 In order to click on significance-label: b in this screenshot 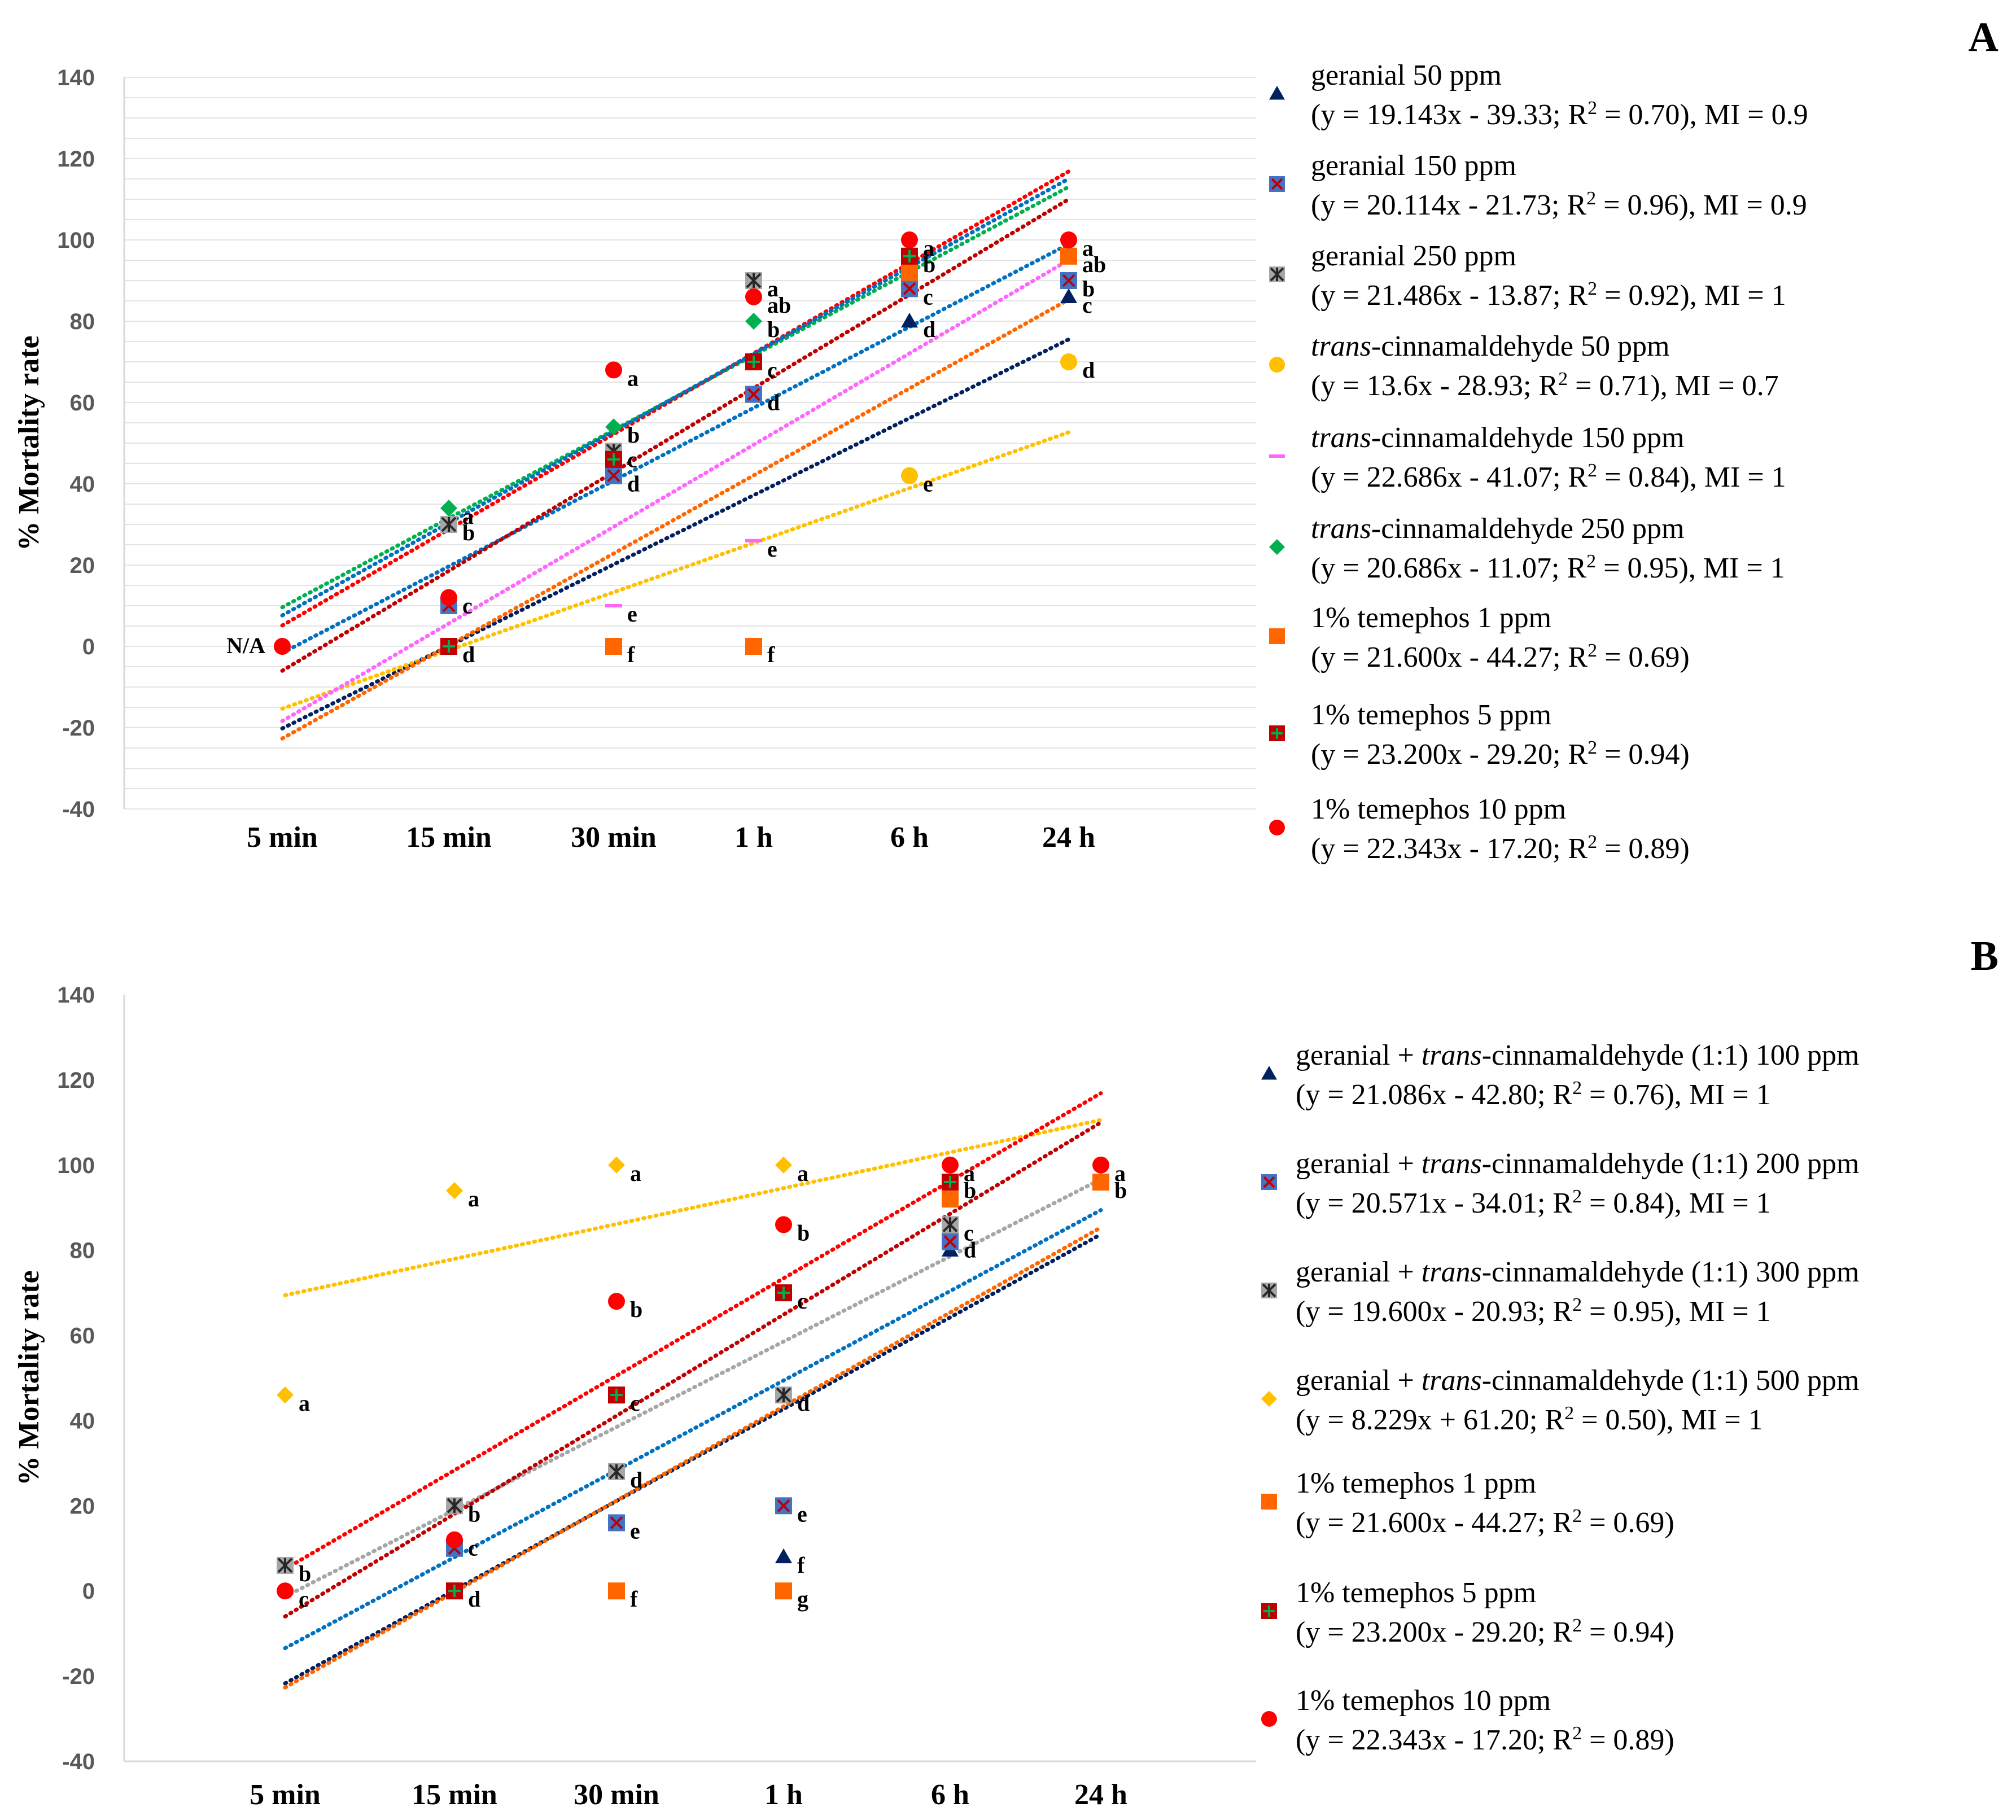, I will do `click(1088, 288)`.